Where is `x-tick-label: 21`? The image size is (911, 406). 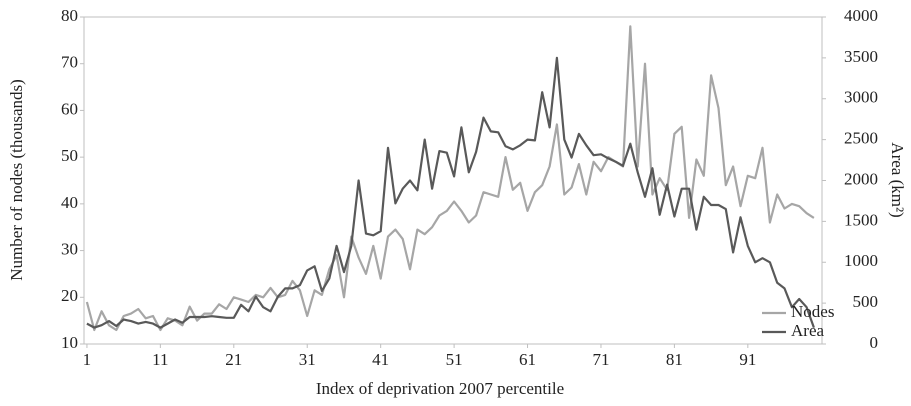
x-tick-label: 21 is located at coordinates (233, 359).